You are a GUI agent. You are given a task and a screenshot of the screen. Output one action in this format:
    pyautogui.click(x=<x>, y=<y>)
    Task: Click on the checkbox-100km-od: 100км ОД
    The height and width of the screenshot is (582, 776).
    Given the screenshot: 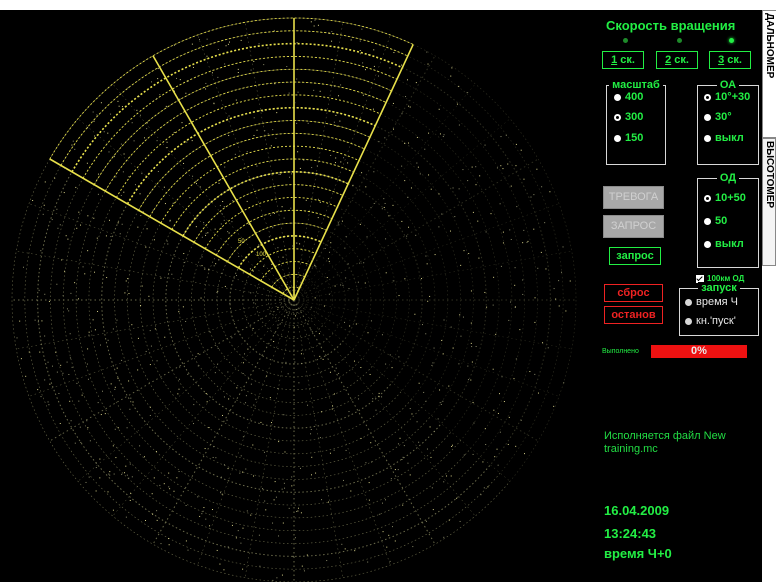 What is the action you would take?
    pyautogui.click(x=720, y=278)
    